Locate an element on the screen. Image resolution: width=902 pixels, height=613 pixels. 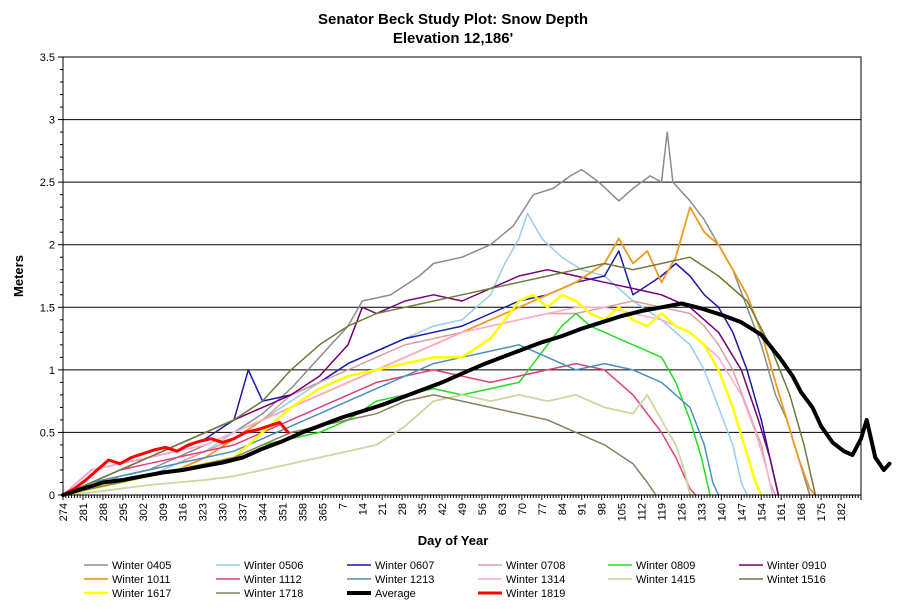
x-tick-label: 288 is located at coordinates (104, 512).